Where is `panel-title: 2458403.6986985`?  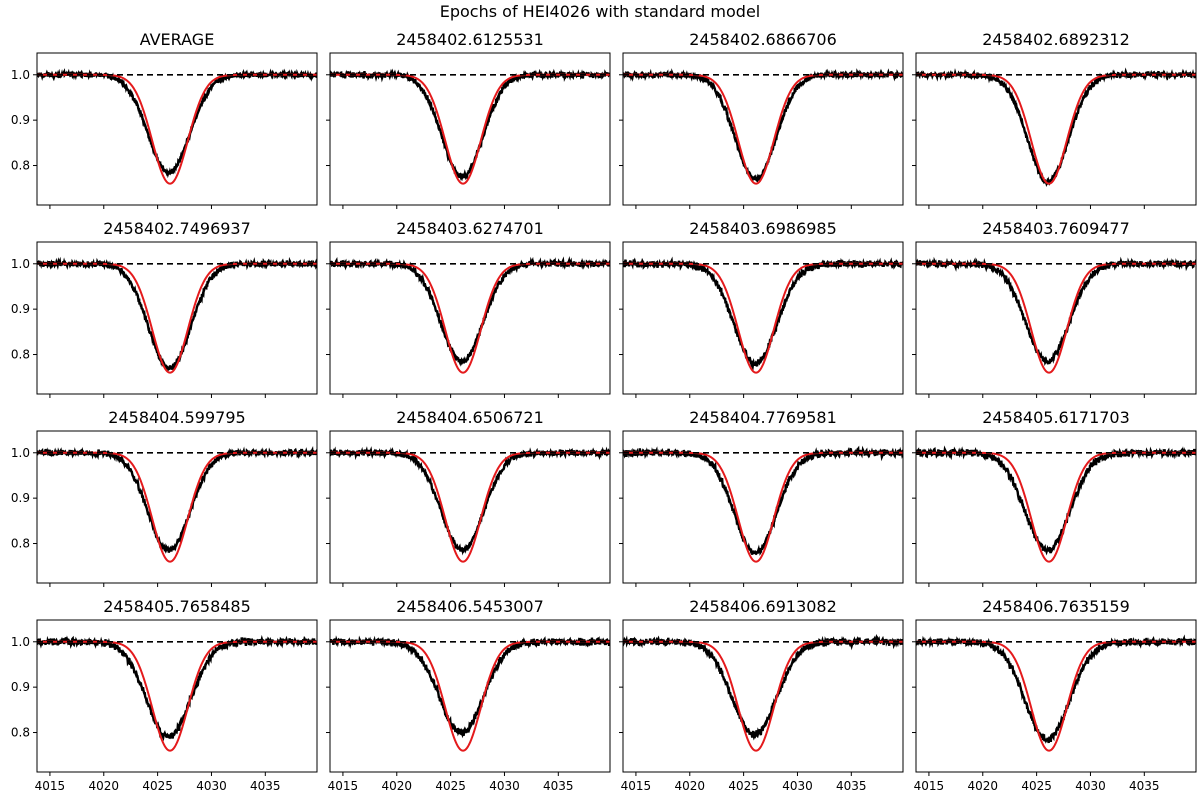
panel-title: 2458403.6986985 is located at coordinates (763, 228).